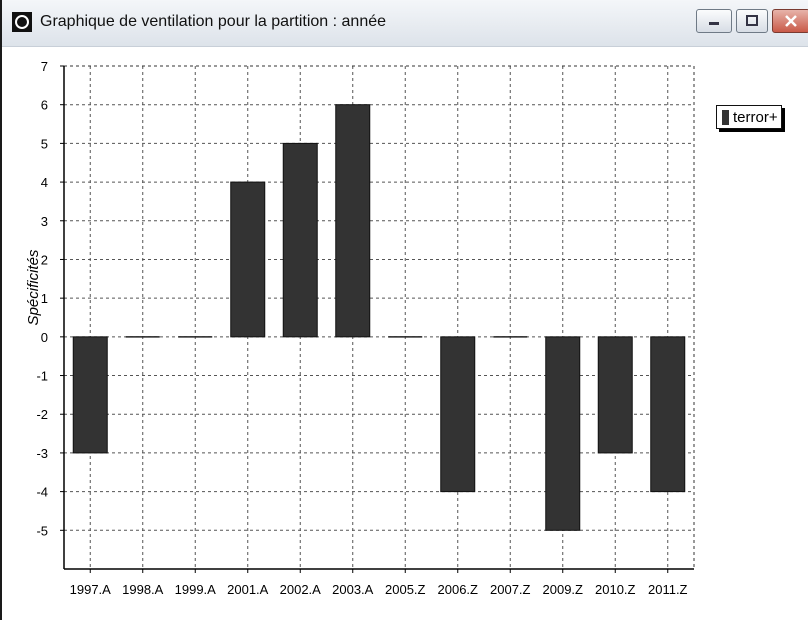 Image resolution: width=808 pixels, height=620 pixels. What do you see at coordinates (42, 530) in the screenshot?
I see `y-tick-label: -5` at bounding box center [42, 530].